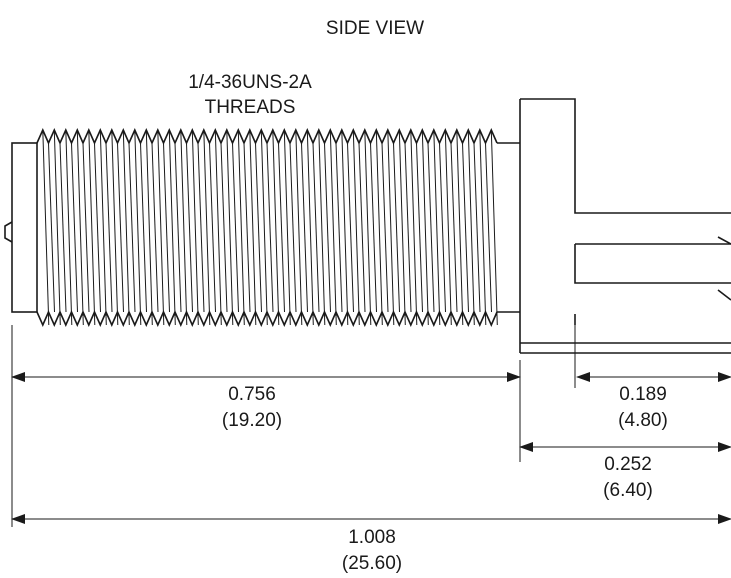 This screenshot has height=578, width=731. What do you see at coordinates (628, 490) in the screenshot?
I see `dim-flange-to-end-mm: (6.40)` at bounding box center [628, 490].